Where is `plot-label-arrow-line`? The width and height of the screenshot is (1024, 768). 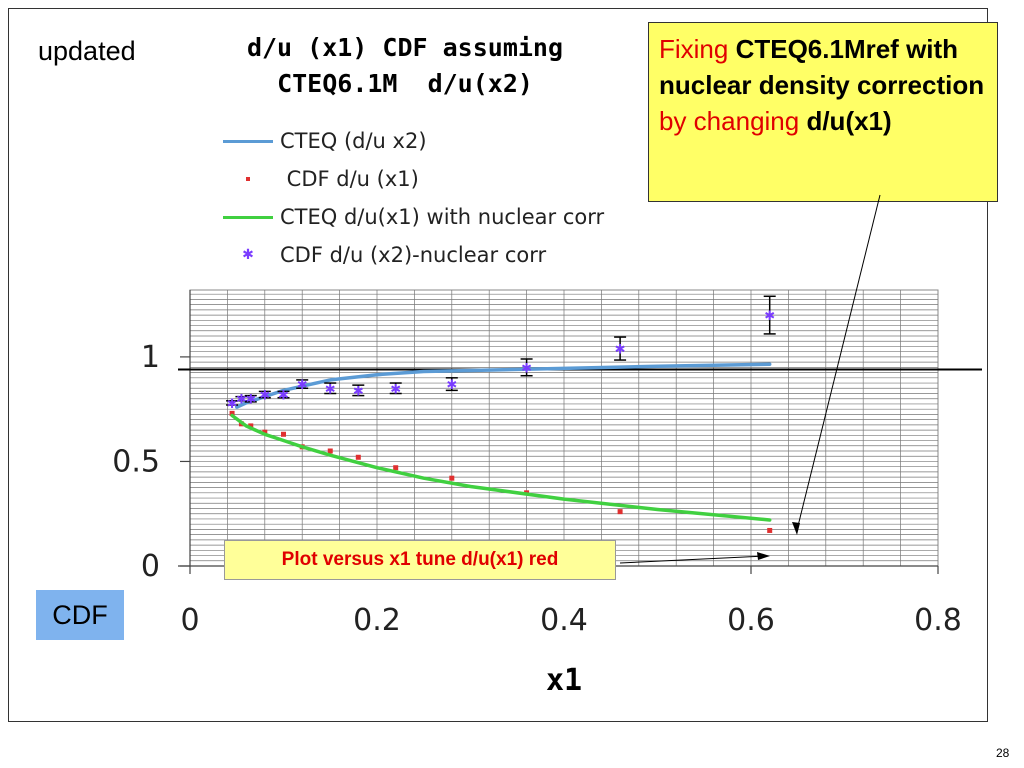
plot-label-arrow-line is located at coordinates (692, 559).